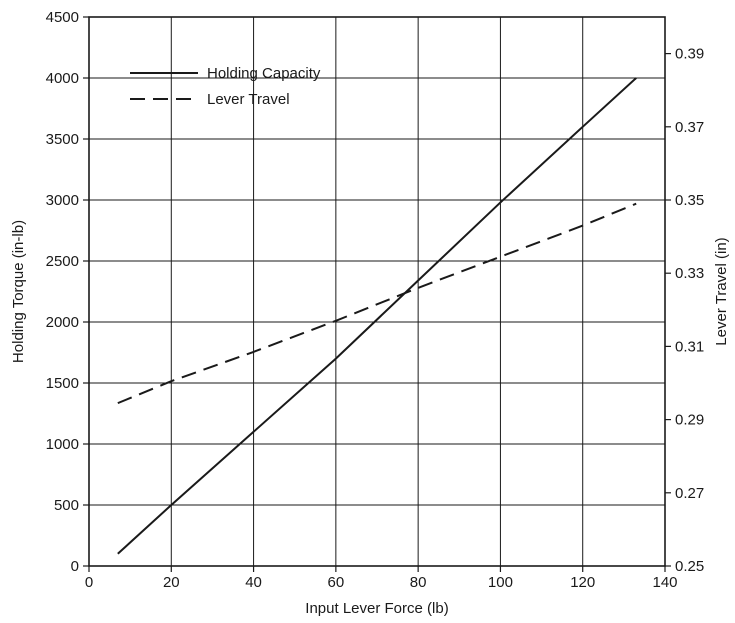 The height and width of the screenshot is (623, 735). What do you see at coordinates (66, 505) in the screenshot?
I see `y-tick-label: 500` at bounding box center [66, 505].